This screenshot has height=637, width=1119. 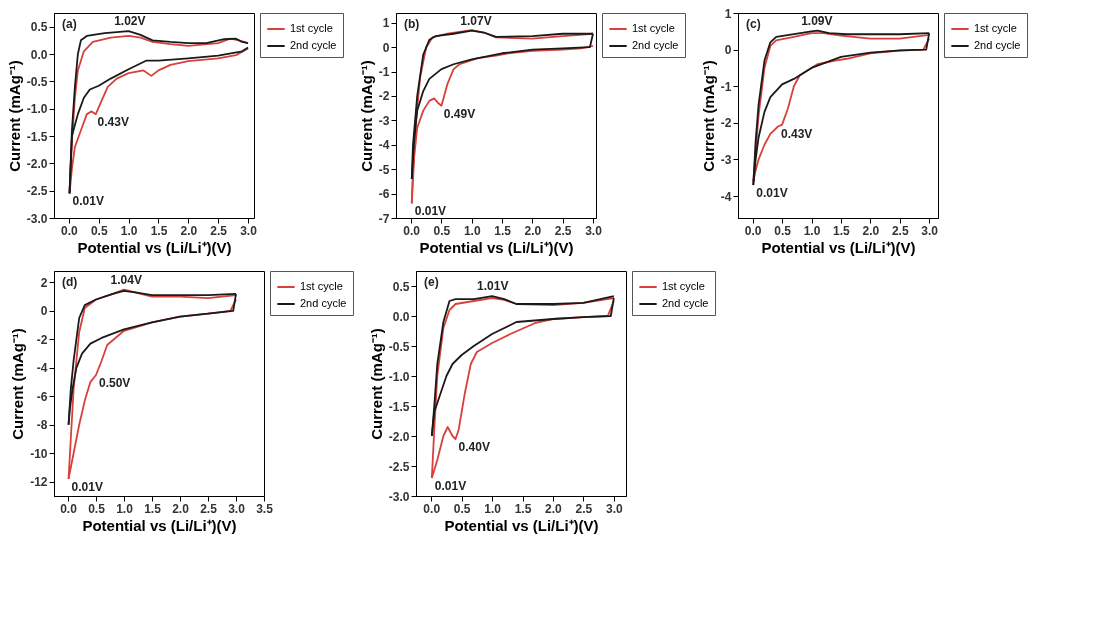 I want to click on y-tick-label: 1, so click(x=386, y=23).